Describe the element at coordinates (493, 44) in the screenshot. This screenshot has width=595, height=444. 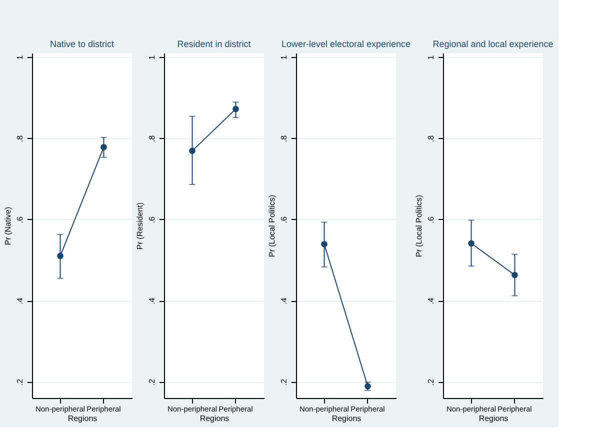
I see `chart-title: Regional and local experience` at that location.